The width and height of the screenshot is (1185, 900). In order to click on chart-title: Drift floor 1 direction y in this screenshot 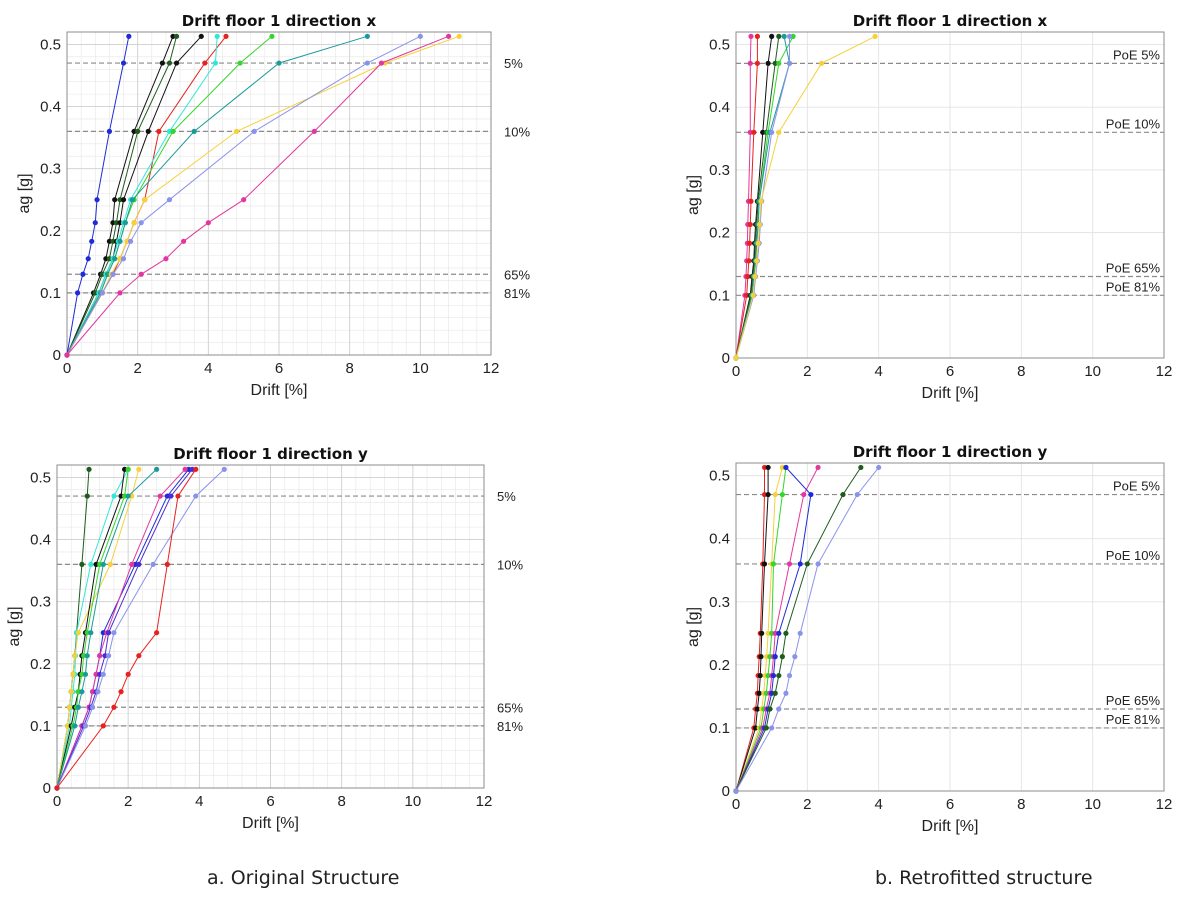, I will do `click(950, 452)`.